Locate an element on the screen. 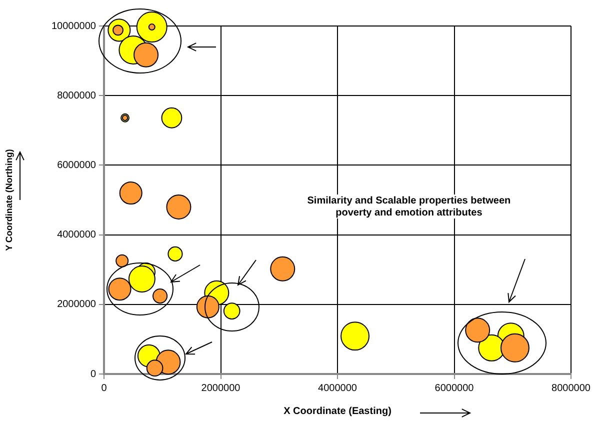  x-tick-label: 0 is located at coordinates (104, 388).